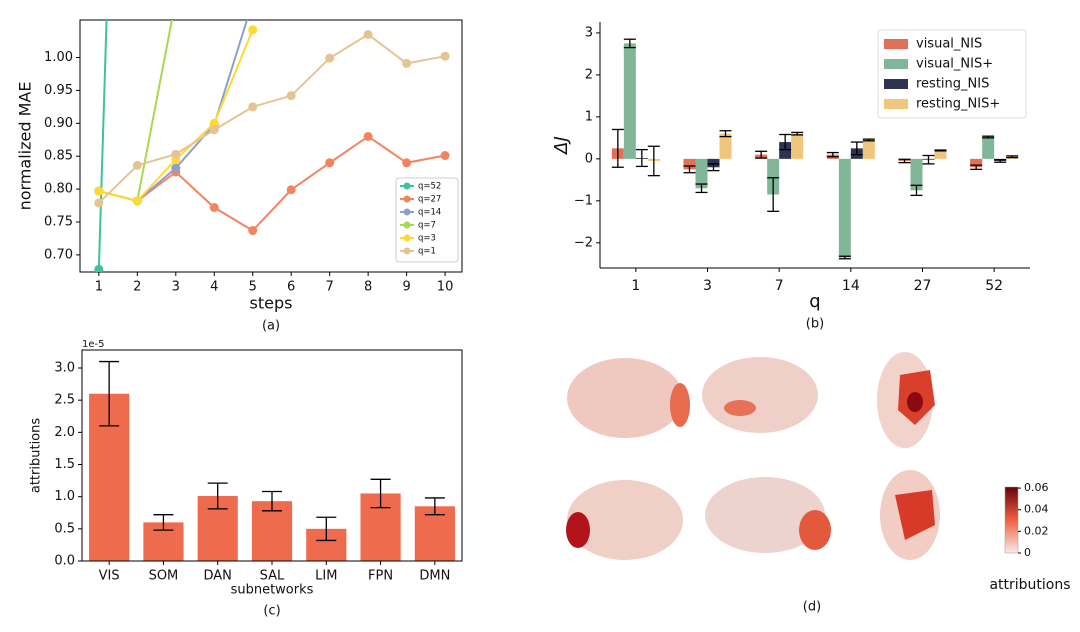 Image resolution: width=1080 pixels, height=632 pixels. Describe the element at coordinates (58, 57) in the screenshot. I see `y-tick-label: 1.00` at that location.